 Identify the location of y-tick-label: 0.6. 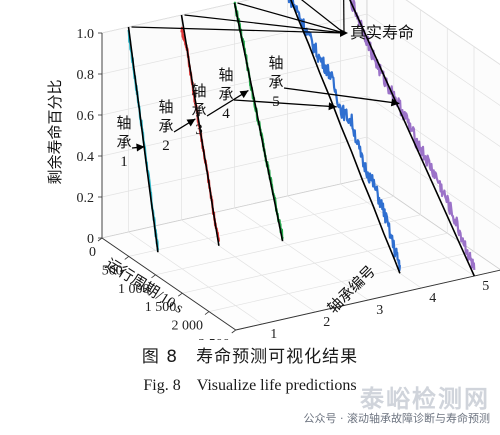
(86, 116).